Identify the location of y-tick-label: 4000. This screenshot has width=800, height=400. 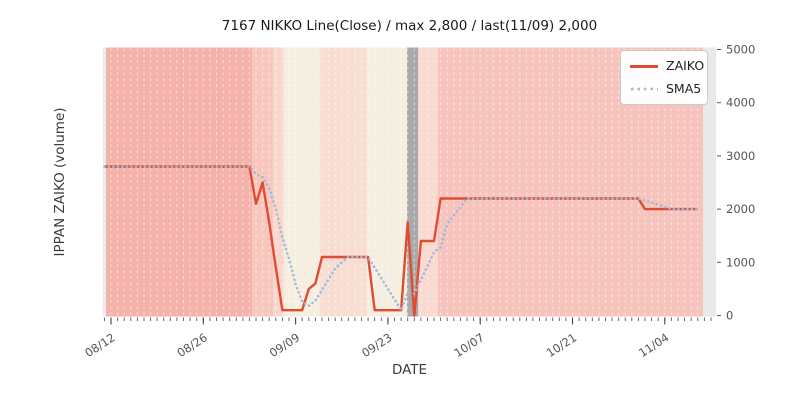
(740, 103).